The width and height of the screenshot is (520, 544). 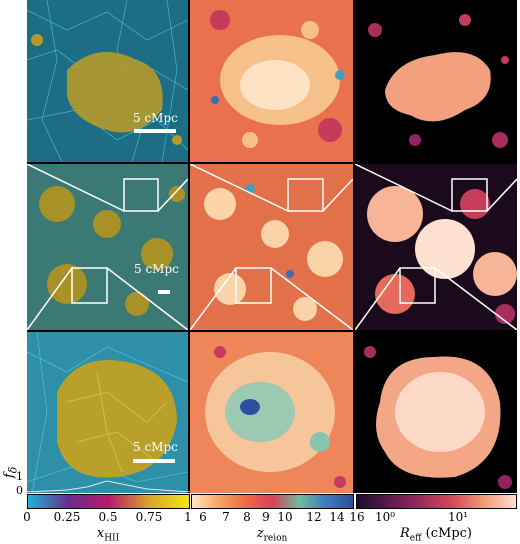 What do you see at coordinates (337, 517) in the screenshot?
I see `zreion-tick-14: 14` at bounding box center [337, 517].